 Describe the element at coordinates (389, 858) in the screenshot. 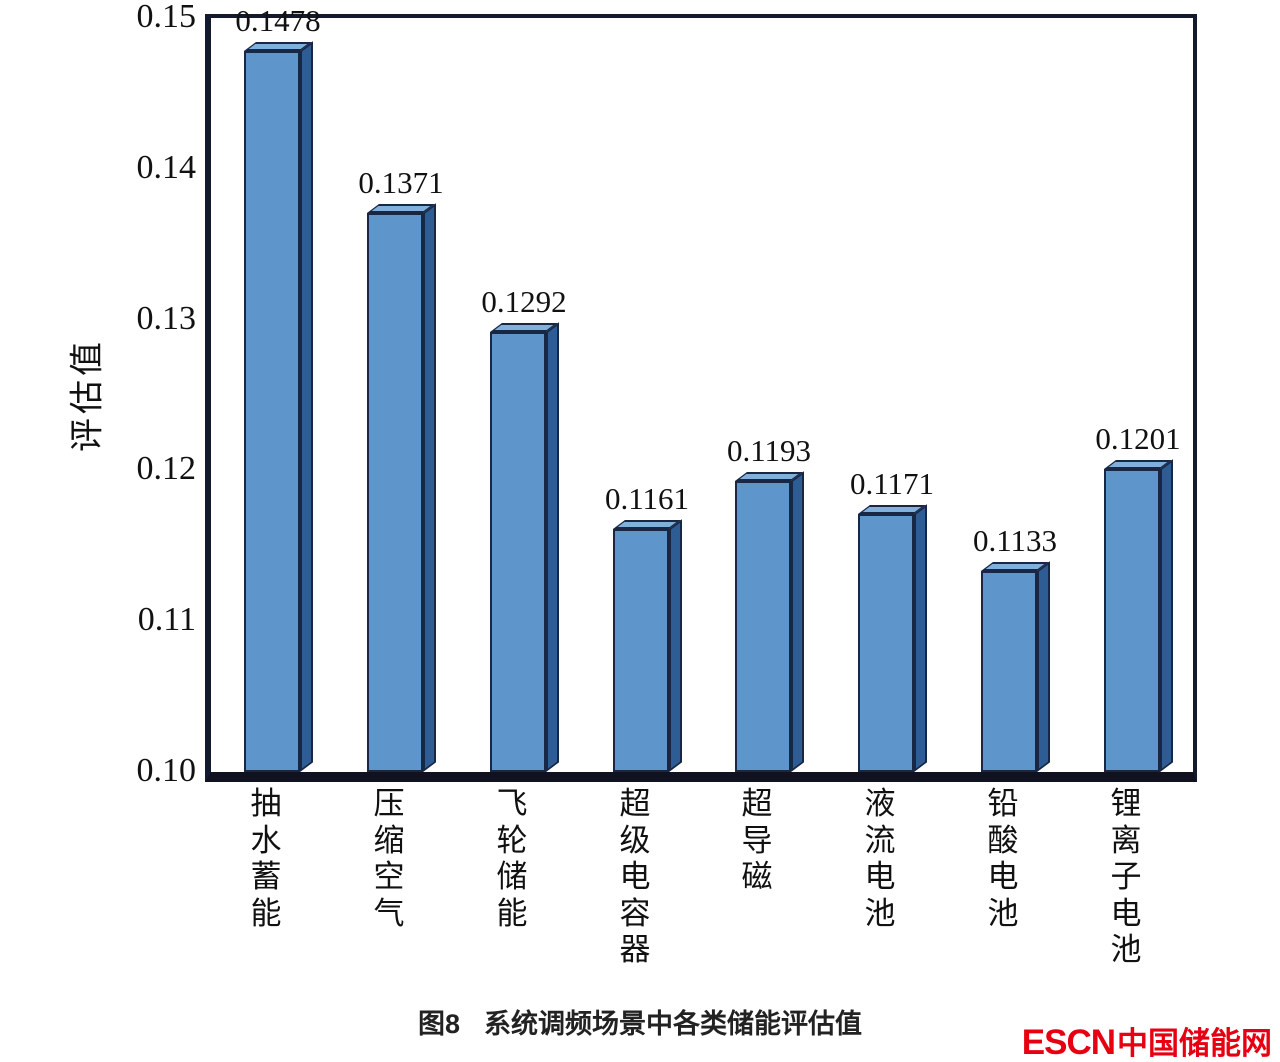

I see `category-label-压缩空气: 压缩空气` at that location.